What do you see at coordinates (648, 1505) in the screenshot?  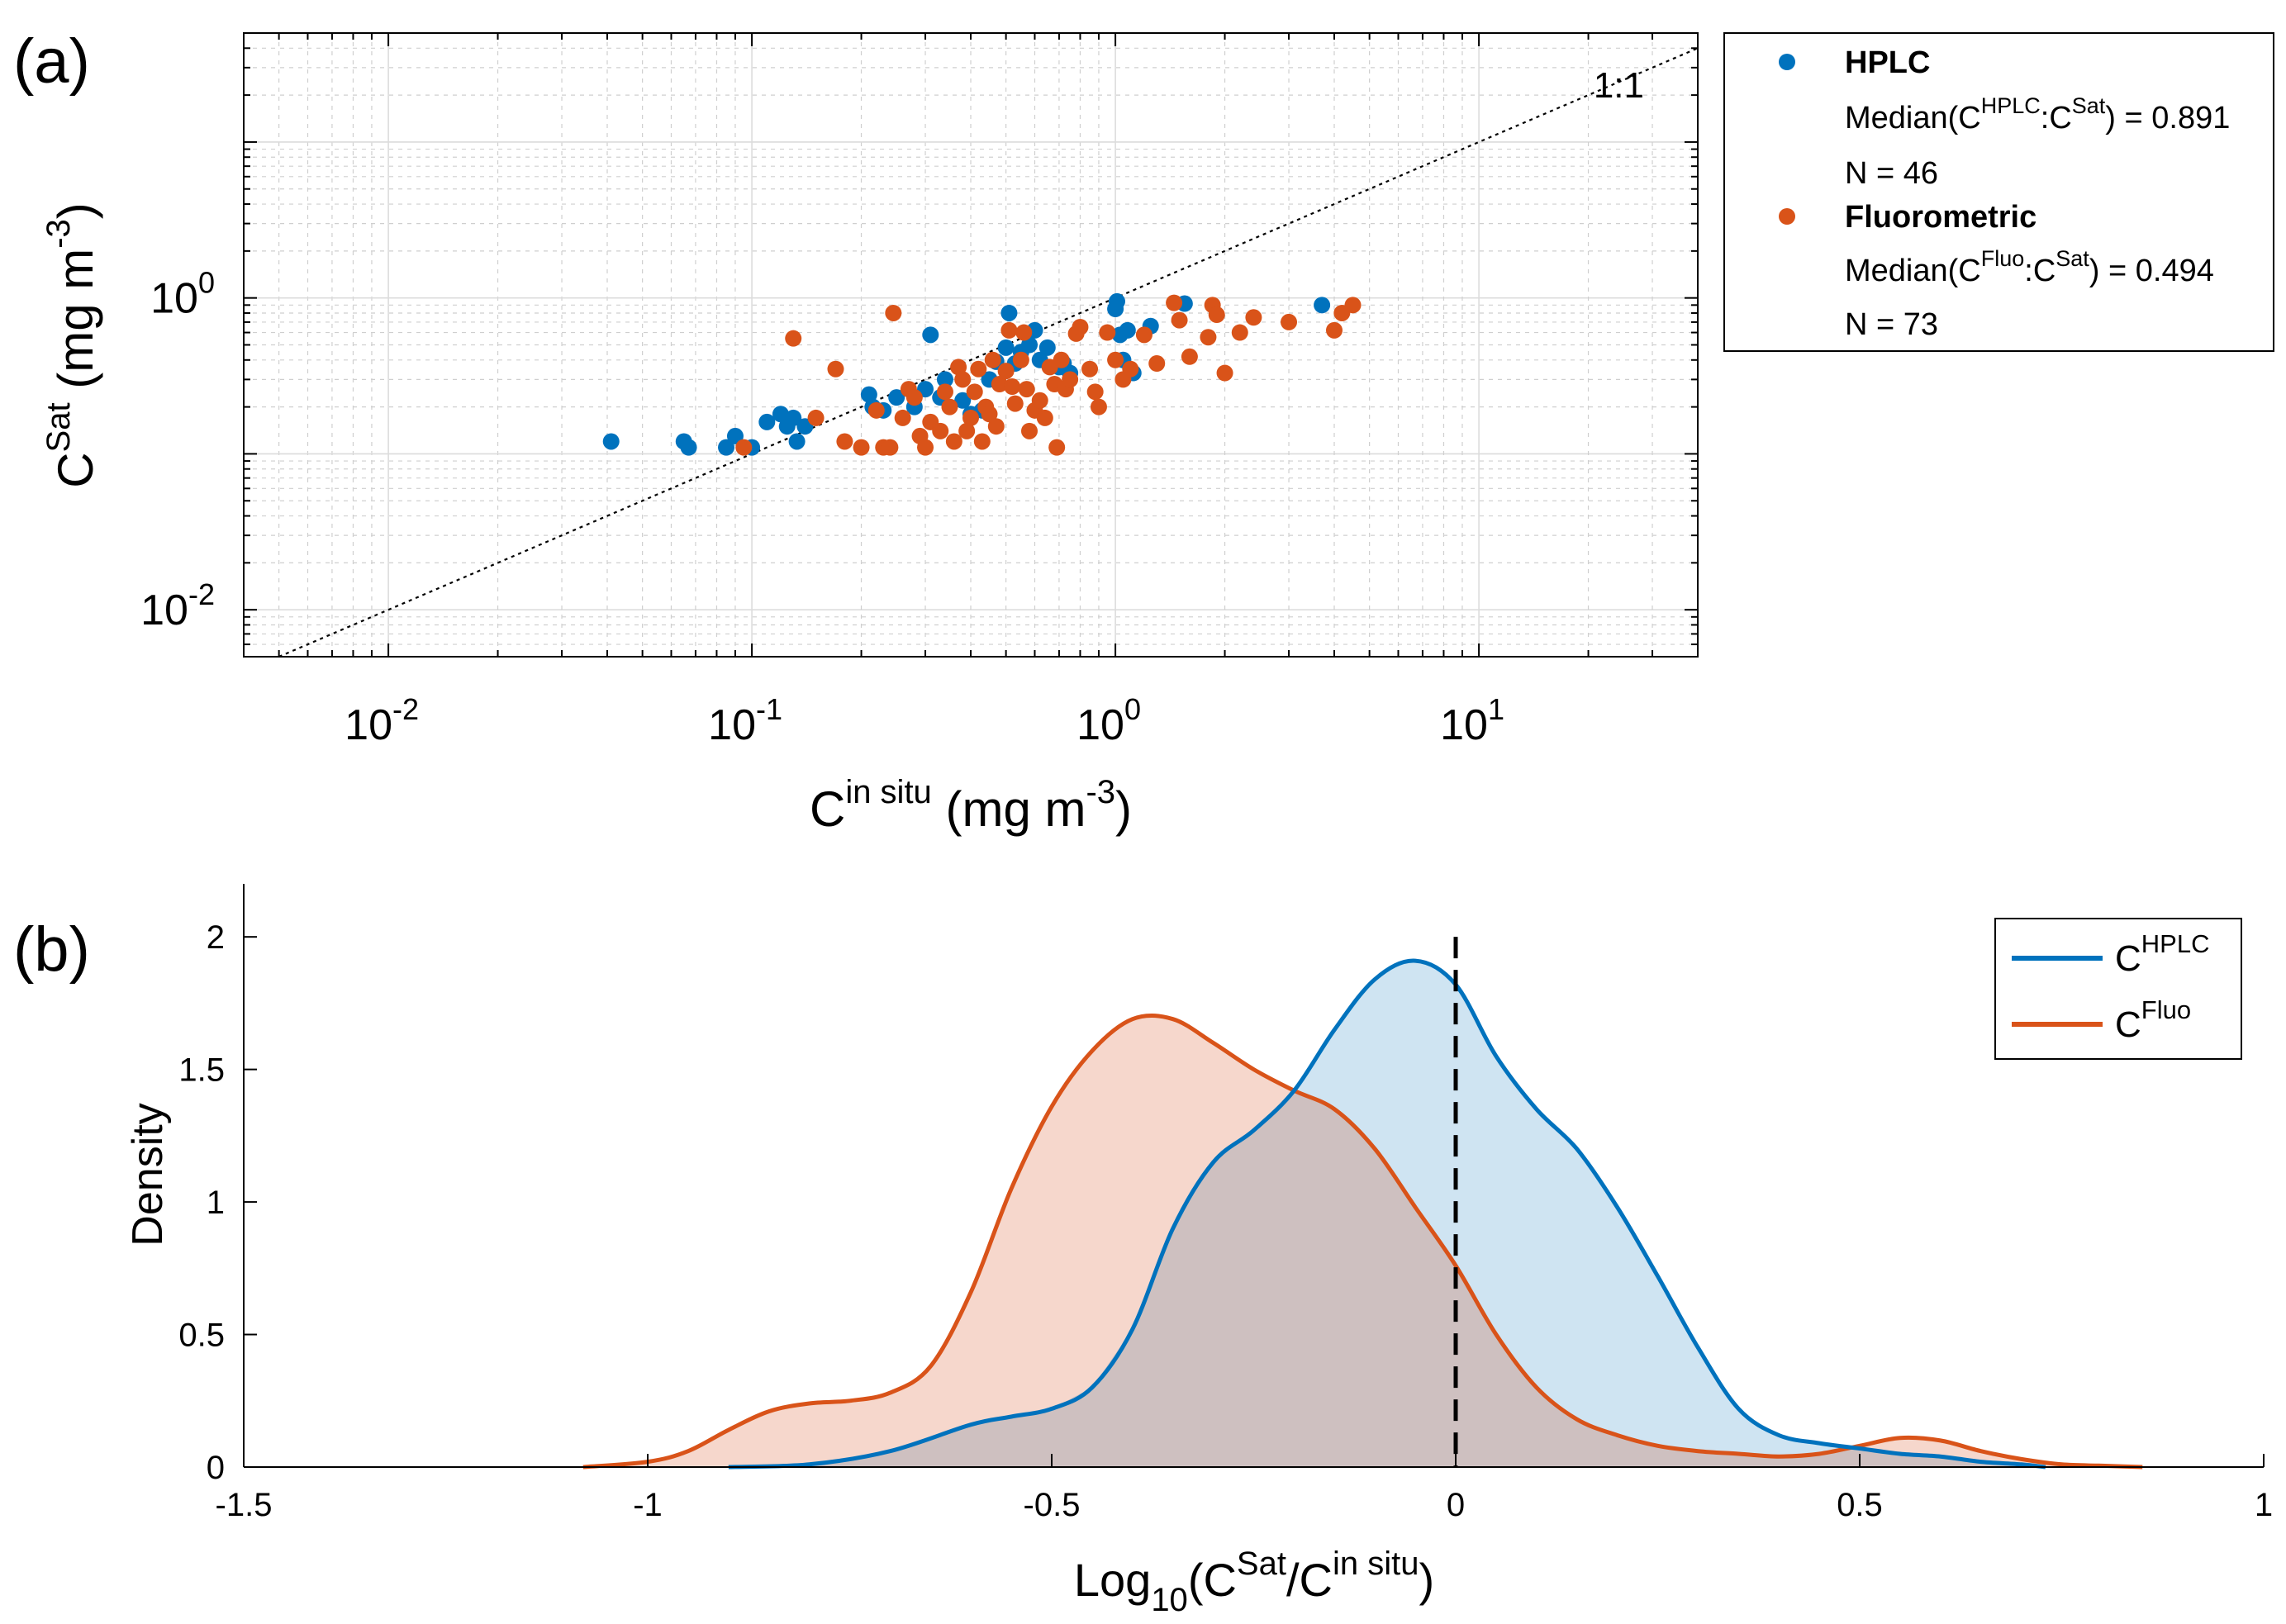 I see `density-x-tick-label: -1` at bounding box center [648, 1505].